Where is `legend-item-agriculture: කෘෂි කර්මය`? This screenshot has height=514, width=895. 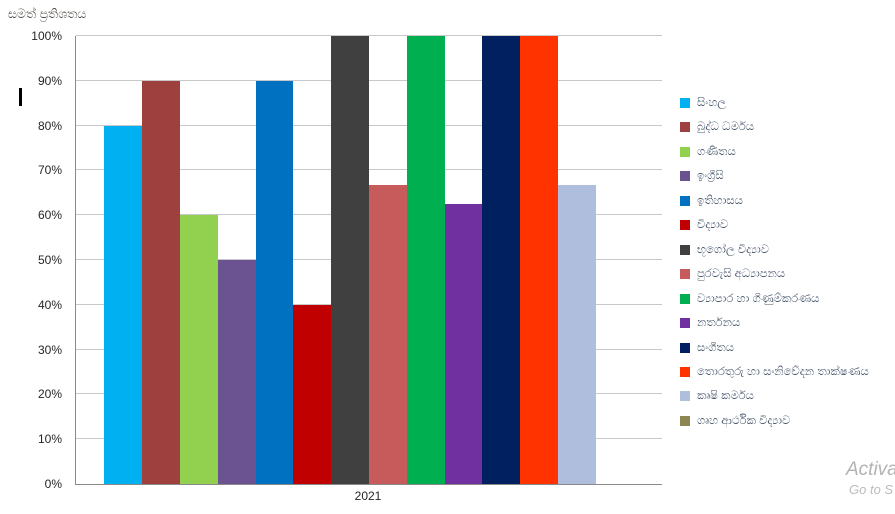 legend-item-agriculture: කෘෂි කර්මය is located at coordinates (717, 396).